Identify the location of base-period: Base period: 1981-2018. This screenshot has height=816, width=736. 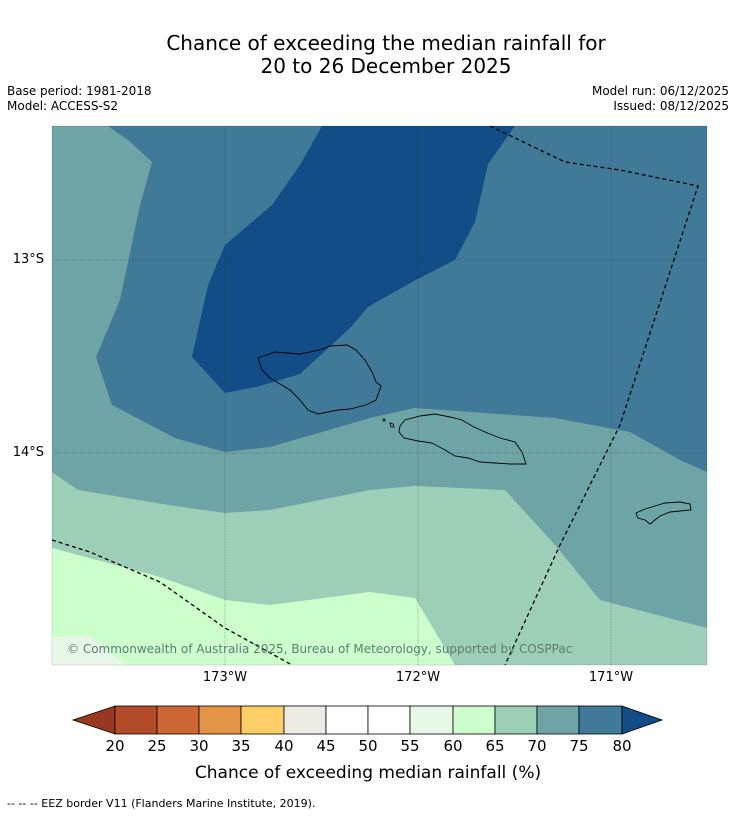
(79, 91).